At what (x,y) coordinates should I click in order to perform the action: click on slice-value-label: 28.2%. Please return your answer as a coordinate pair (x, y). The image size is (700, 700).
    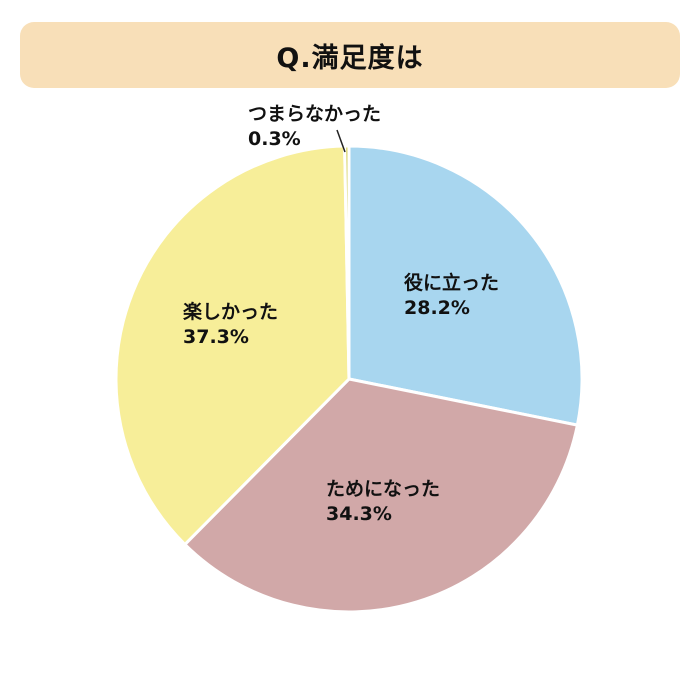
    Looking at the image, I should click on (437, 308).